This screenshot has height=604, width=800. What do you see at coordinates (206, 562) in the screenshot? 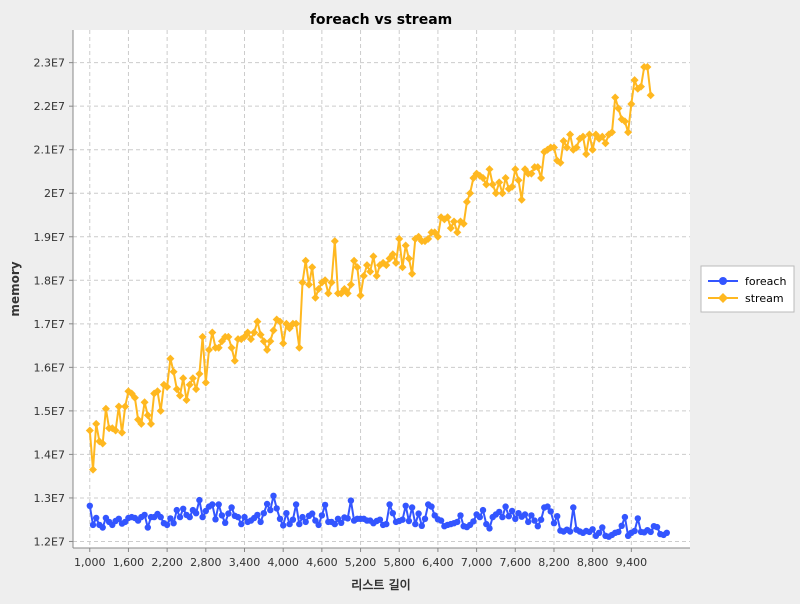
I see `x-tick-label: 2,800` at bounding box center [206, 562].